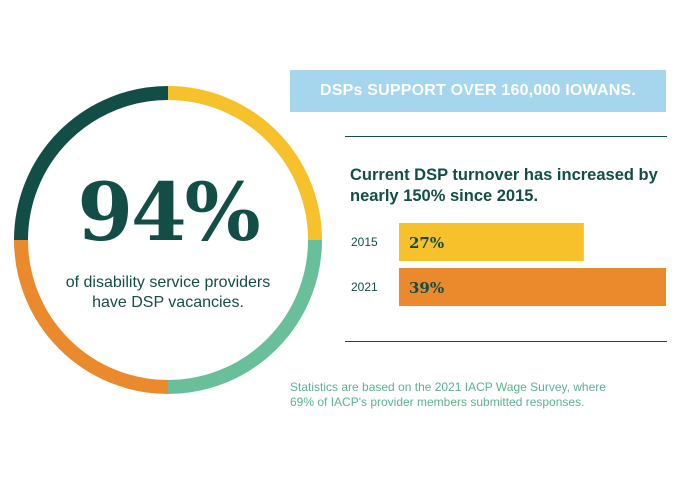  I want to click on banner-text: DSPs SUPPORT OVER 160,000 IOWANS., so click(478, 90).